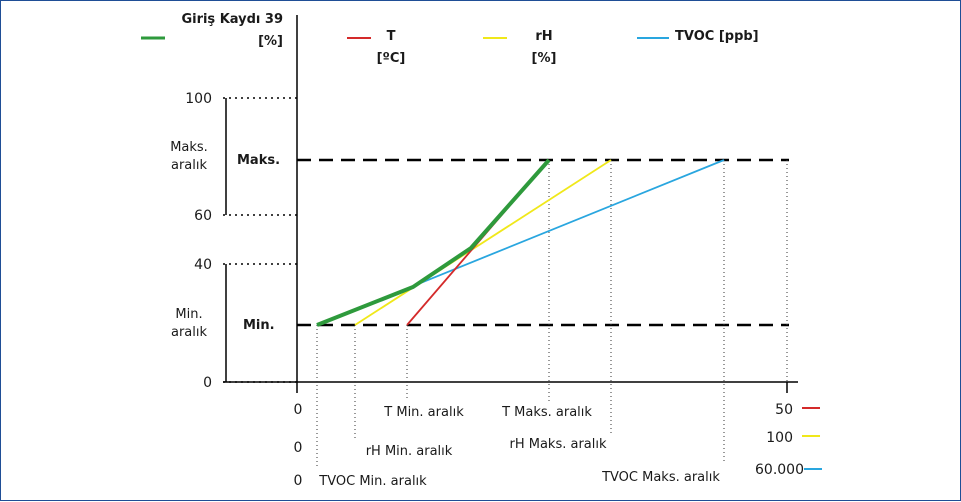 The height and width of the screenshot is (502, 961). Describe the element at coordinates (188, 314) in the screenshot. I see `min-range-label: Min.` at that location.